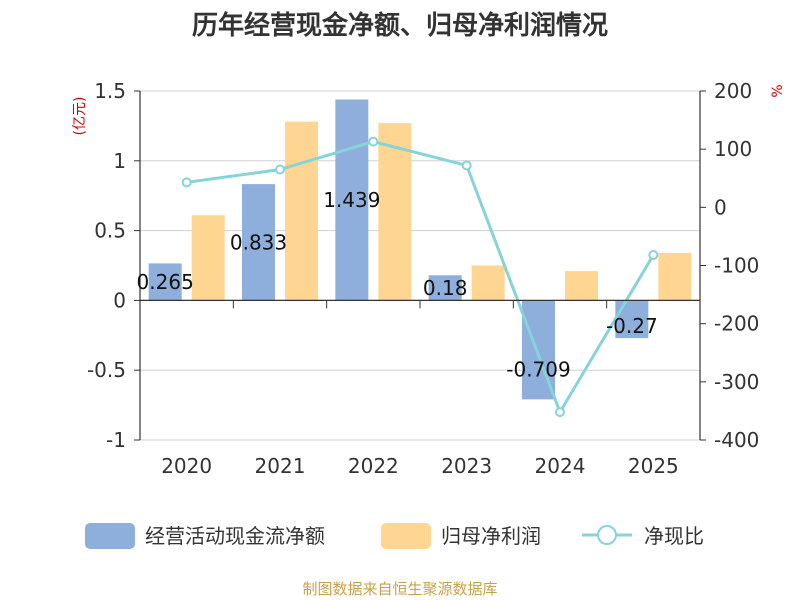 The width and height of the screenshot is (800, 600). What do you see at coordinates (119, 300) in the screenshot?
I see `left-tick-label: 0` at bounding box center [119, 300].